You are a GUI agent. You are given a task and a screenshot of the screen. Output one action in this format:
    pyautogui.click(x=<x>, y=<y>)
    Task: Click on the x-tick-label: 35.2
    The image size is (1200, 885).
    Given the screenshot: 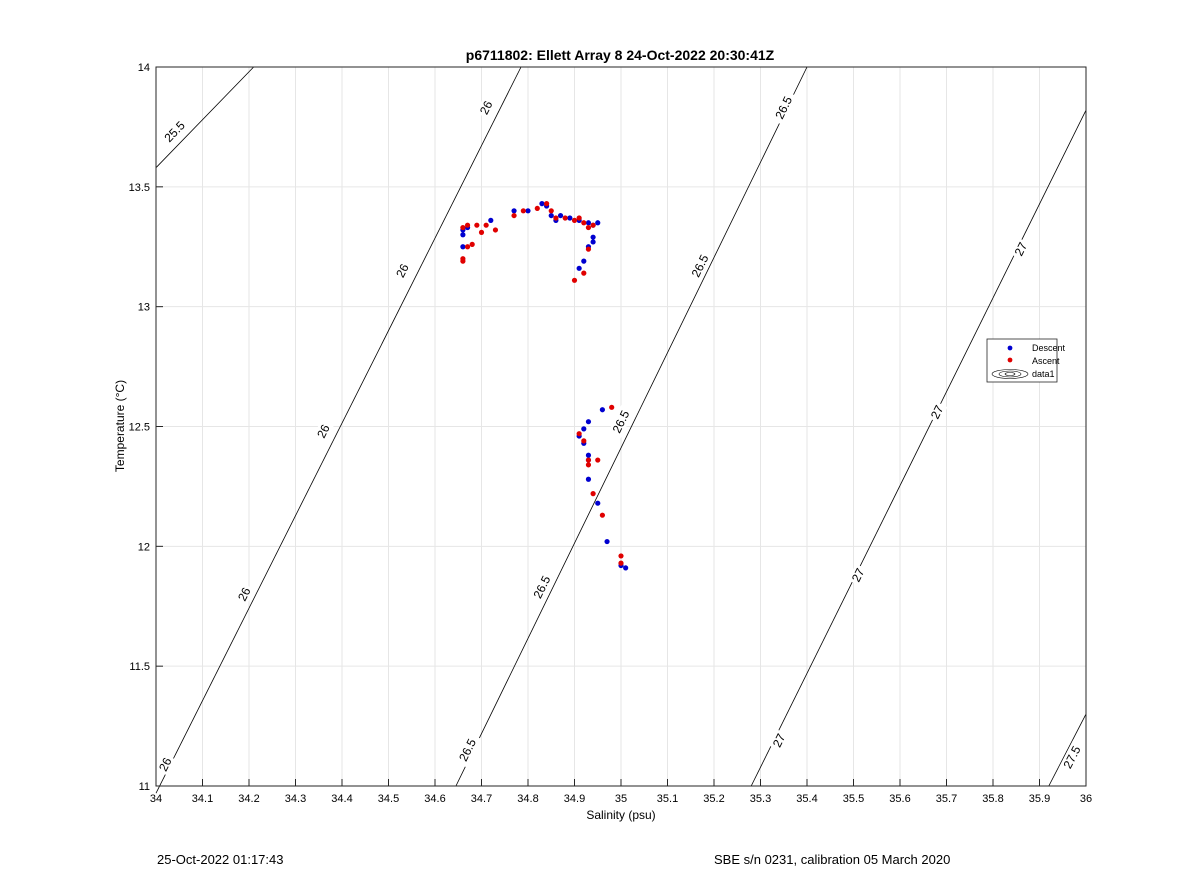 What is the action you would take?
    pyautogui.click(x=713, y=799)
    